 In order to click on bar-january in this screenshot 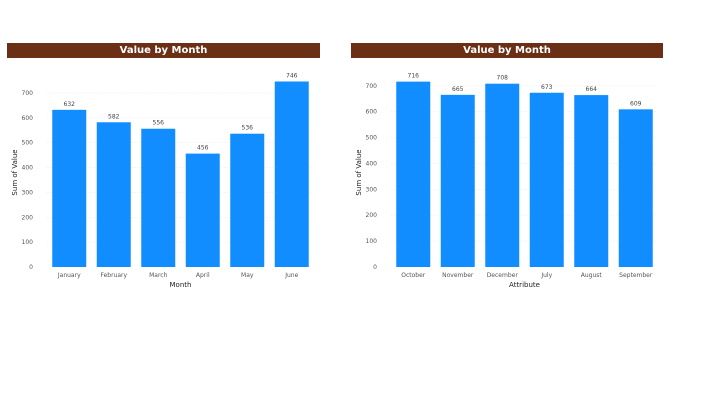, I will do `click(69, 188)`.